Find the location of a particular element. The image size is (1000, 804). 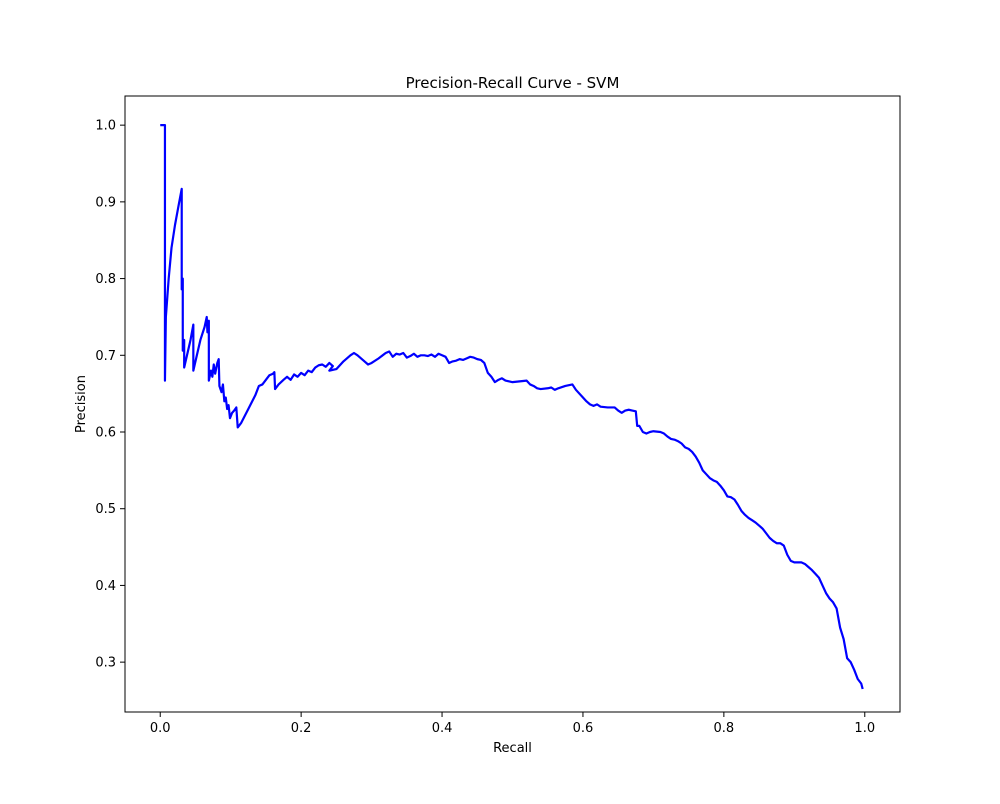

y-tick-label: 0.8 is located at coordinates (105, 279).